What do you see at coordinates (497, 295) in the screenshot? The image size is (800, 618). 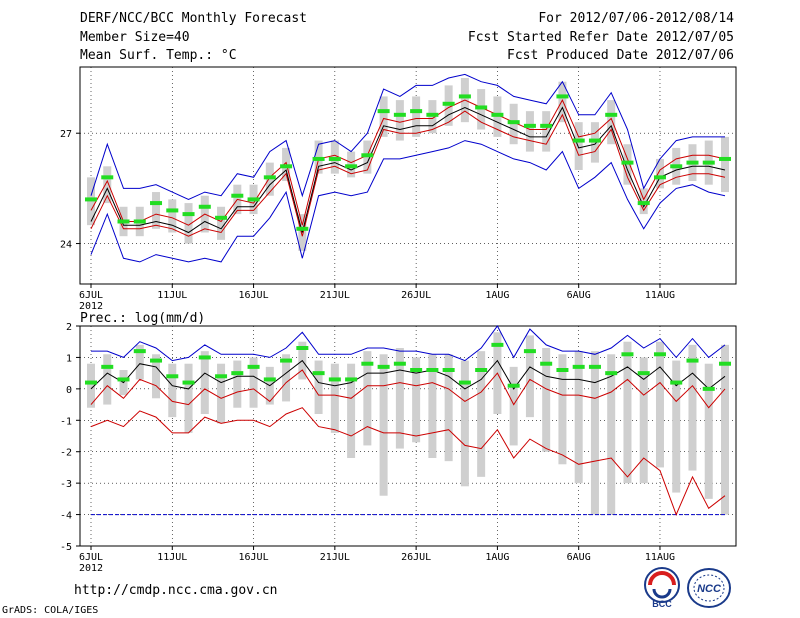 I see `x-tick-label: 1AUG` at bounding box center [497, 295].